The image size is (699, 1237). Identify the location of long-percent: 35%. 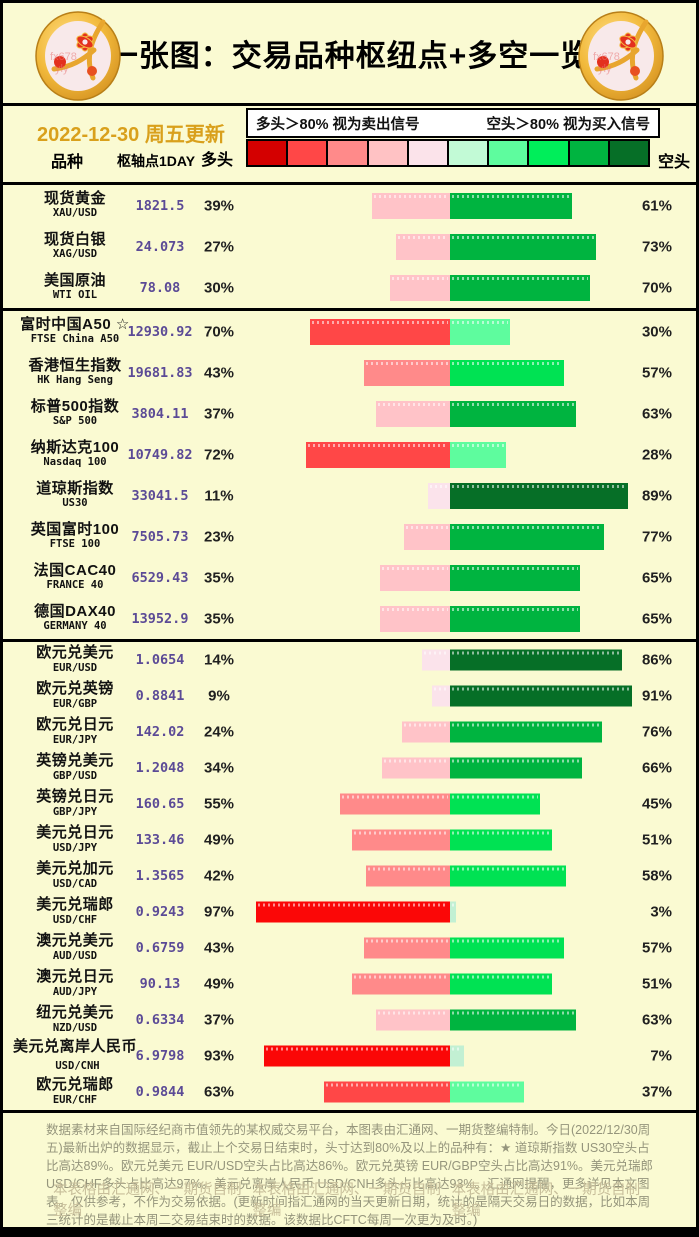
(219, 618).